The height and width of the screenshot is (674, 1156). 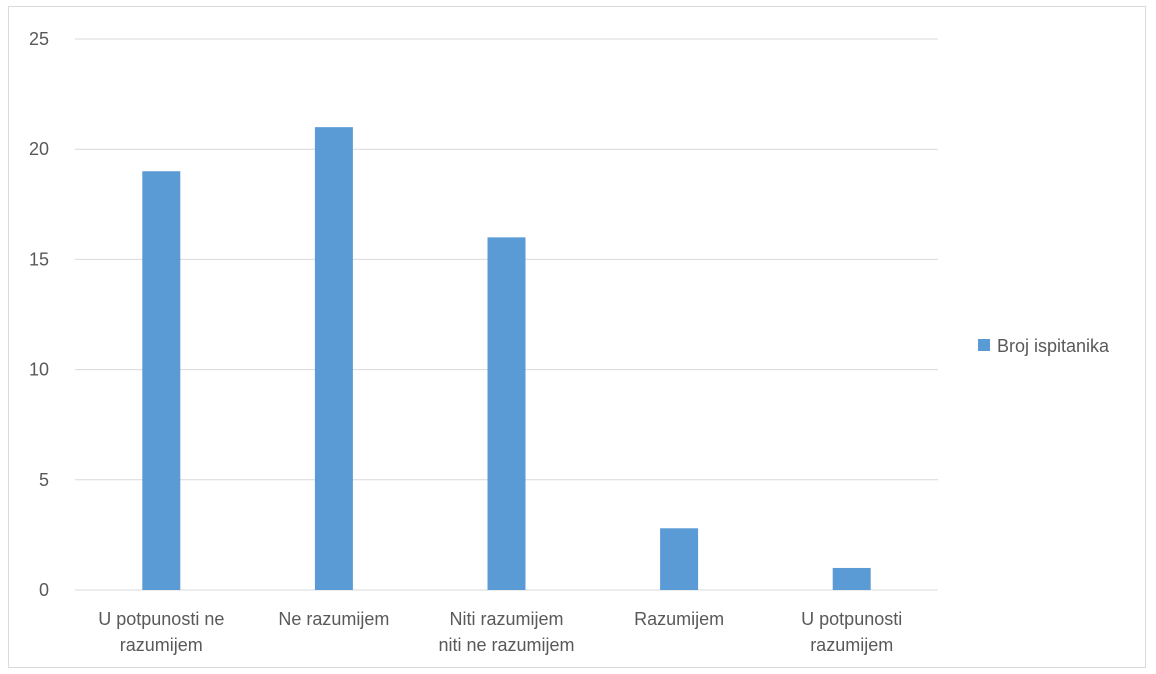 What do you see at coordinates (39, 39) in the screenshot?
I see `y-tick-label-25: 25` at bounding box center [39, 39].